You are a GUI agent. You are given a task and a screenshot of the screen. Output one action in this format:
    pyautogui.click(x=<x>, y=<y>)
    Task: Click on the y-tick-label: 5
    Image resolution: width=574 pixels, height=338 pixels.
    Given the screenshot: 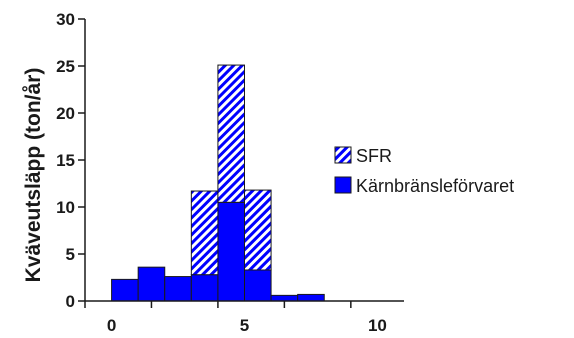 What is the action you would take?
    pyautogui.click(x=70, y=254)
    